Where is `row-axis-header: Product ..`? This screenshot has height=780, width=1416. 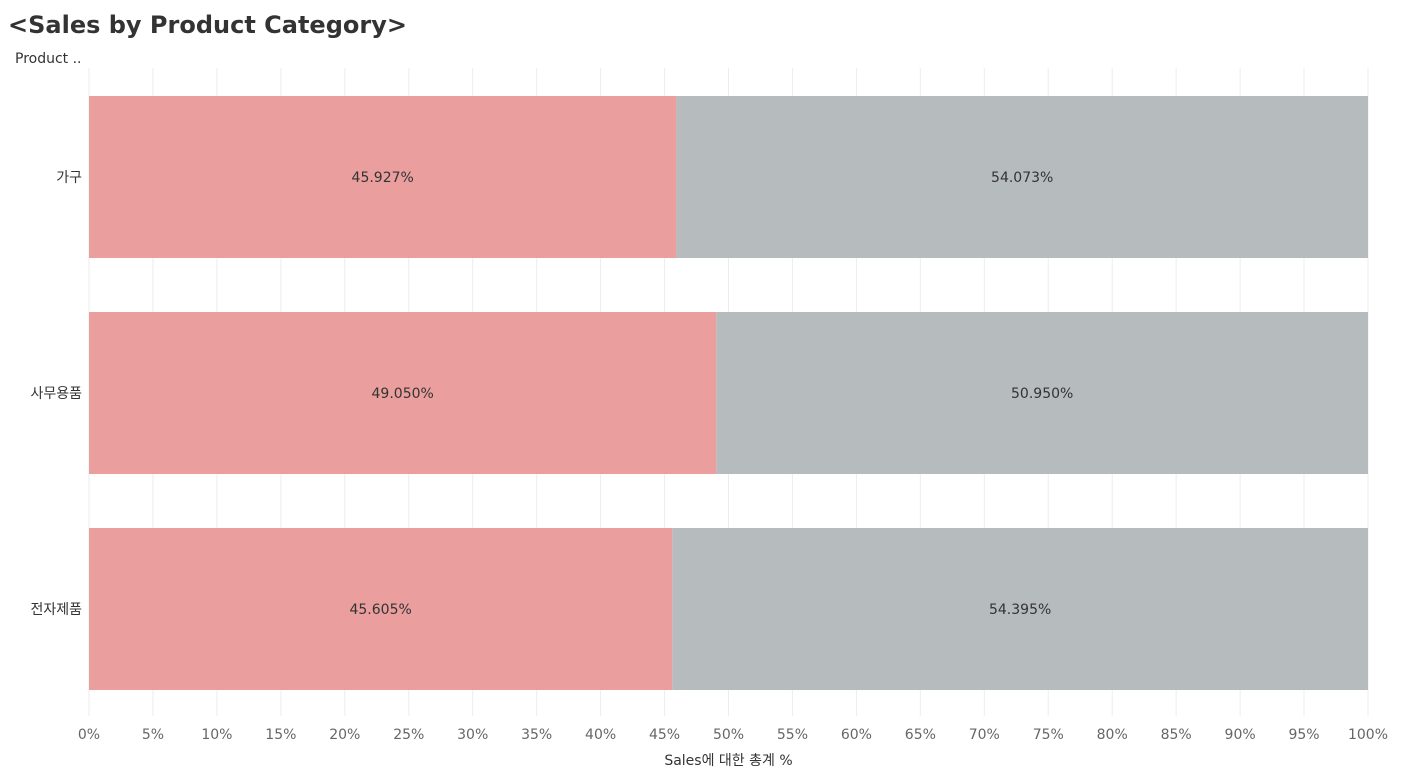
row-axis-header: Product .. is located at coordinates (48, 59).